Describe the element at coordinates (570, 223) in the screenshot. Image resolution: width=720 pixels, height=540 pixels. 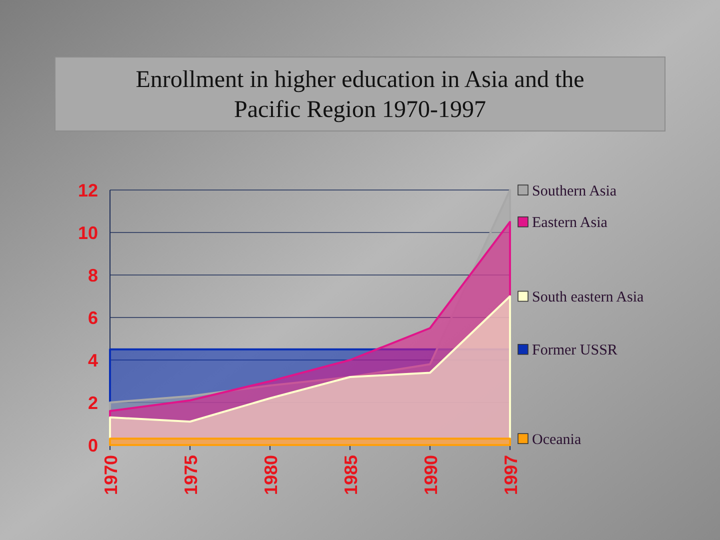
I see `legend-label: Eastern Asia` at that location.